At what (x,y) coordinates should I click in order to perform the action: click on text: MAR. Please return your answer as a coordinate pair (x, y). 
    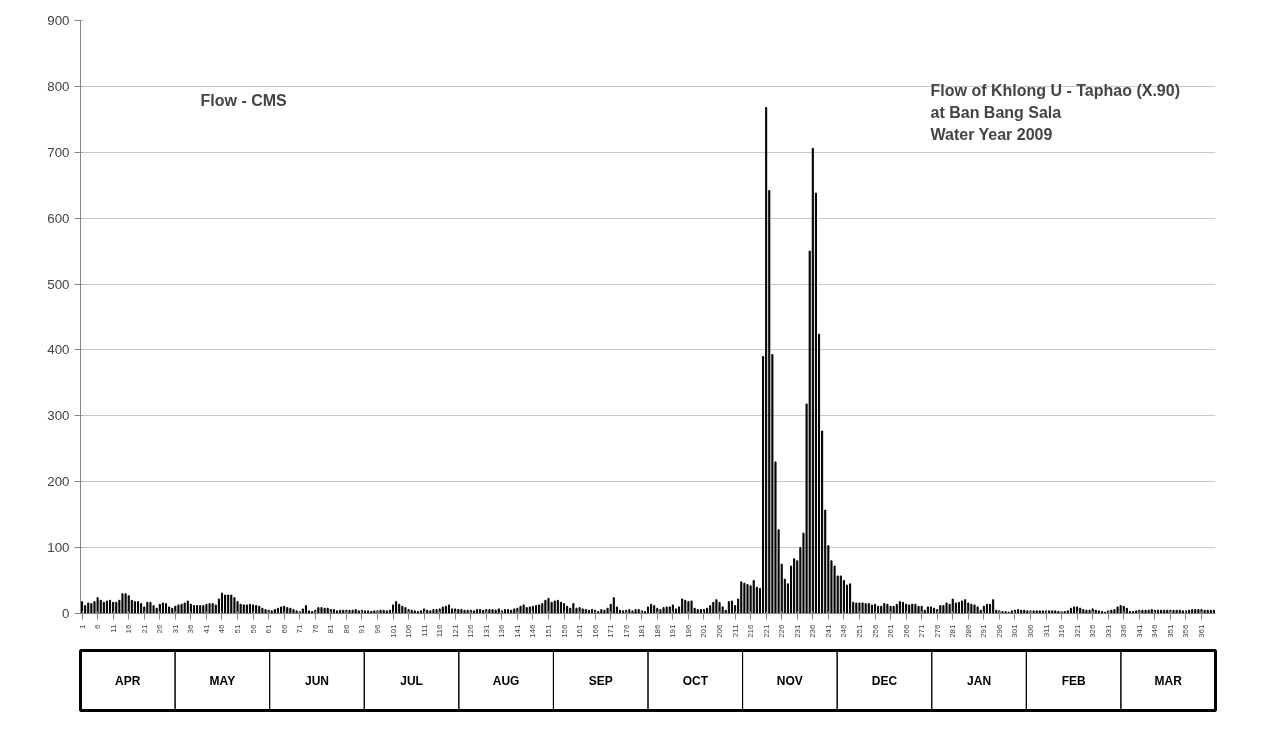
    Looking at the image, I should click on (1168, 680).